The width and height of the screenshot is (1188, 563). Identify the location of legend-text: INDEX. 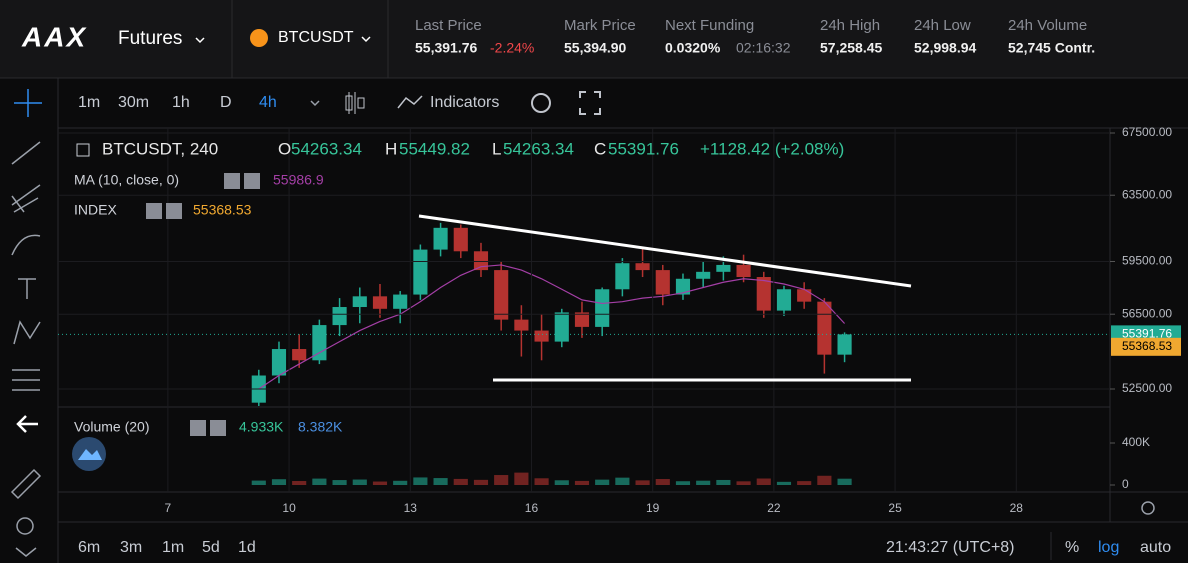
(95, 210).